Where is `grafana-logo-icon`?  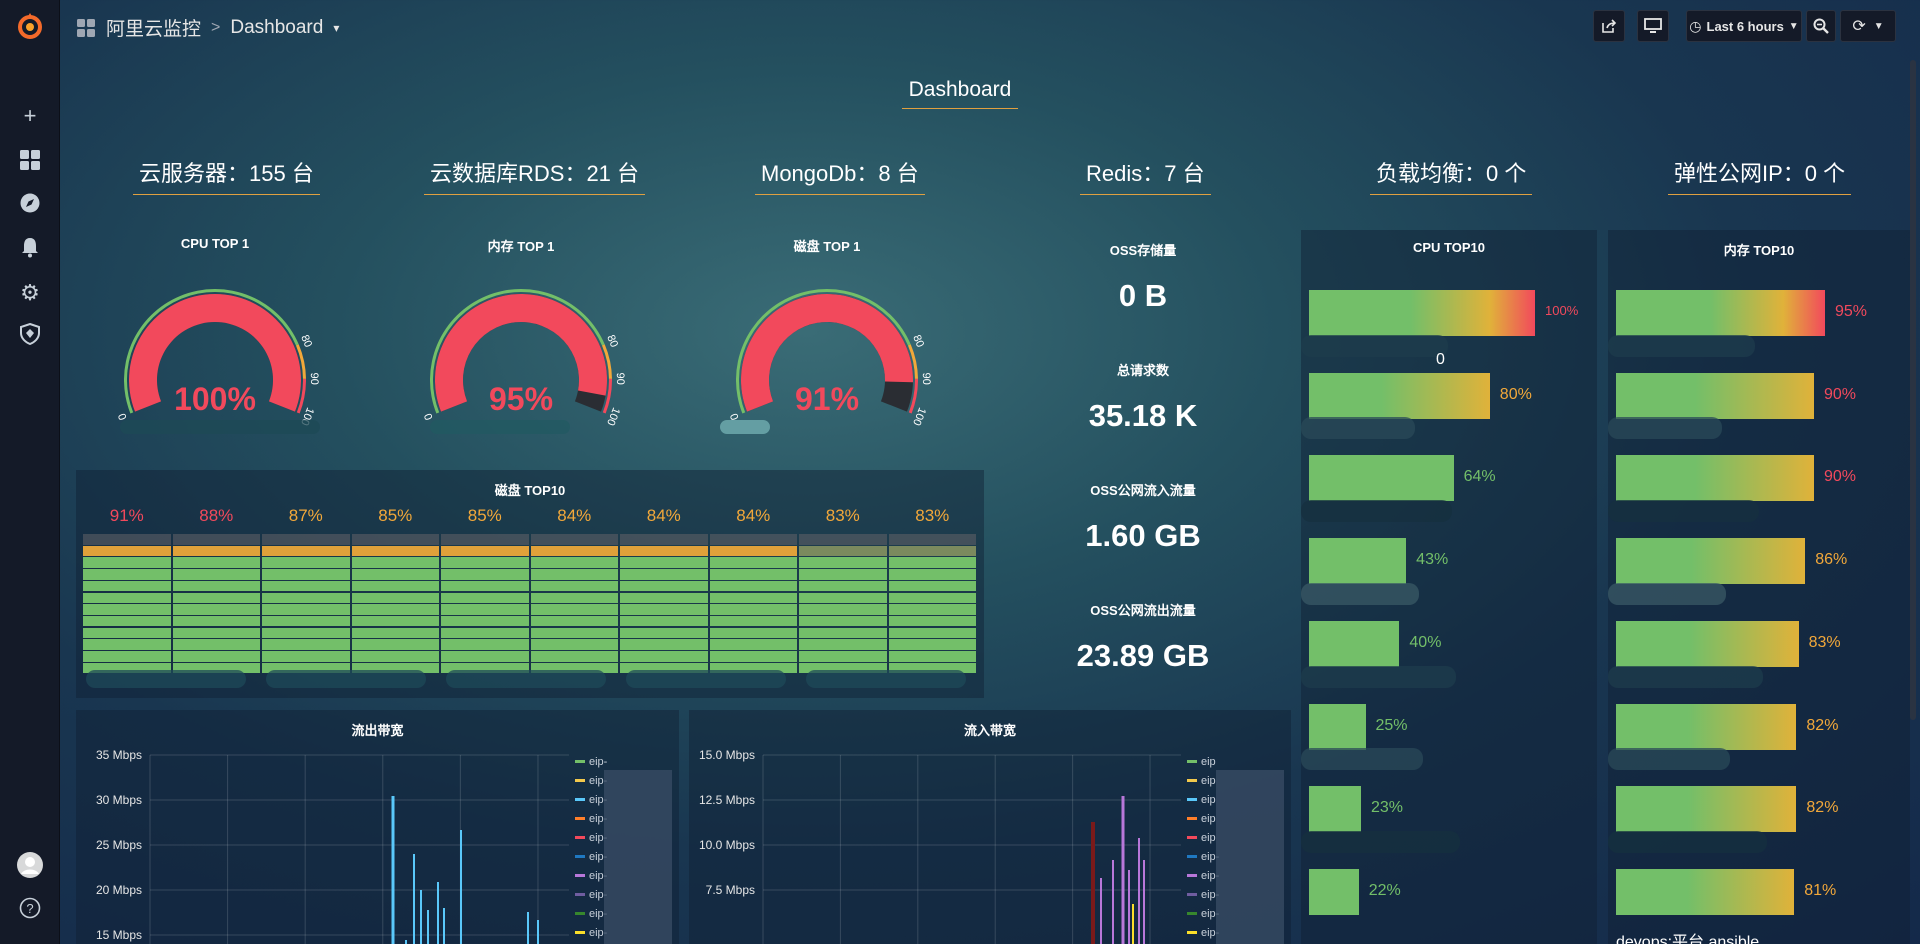
grafana-logo-icon is located at coordinates (30, 26).